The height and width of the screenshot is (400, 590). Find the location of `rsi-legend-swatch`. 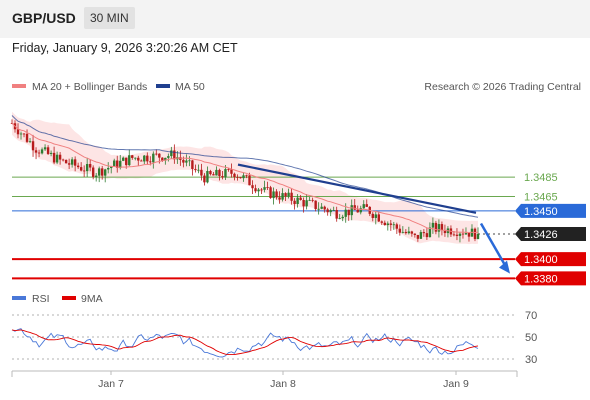

rsi-legend-swatch is located at coordinates (19, 298).